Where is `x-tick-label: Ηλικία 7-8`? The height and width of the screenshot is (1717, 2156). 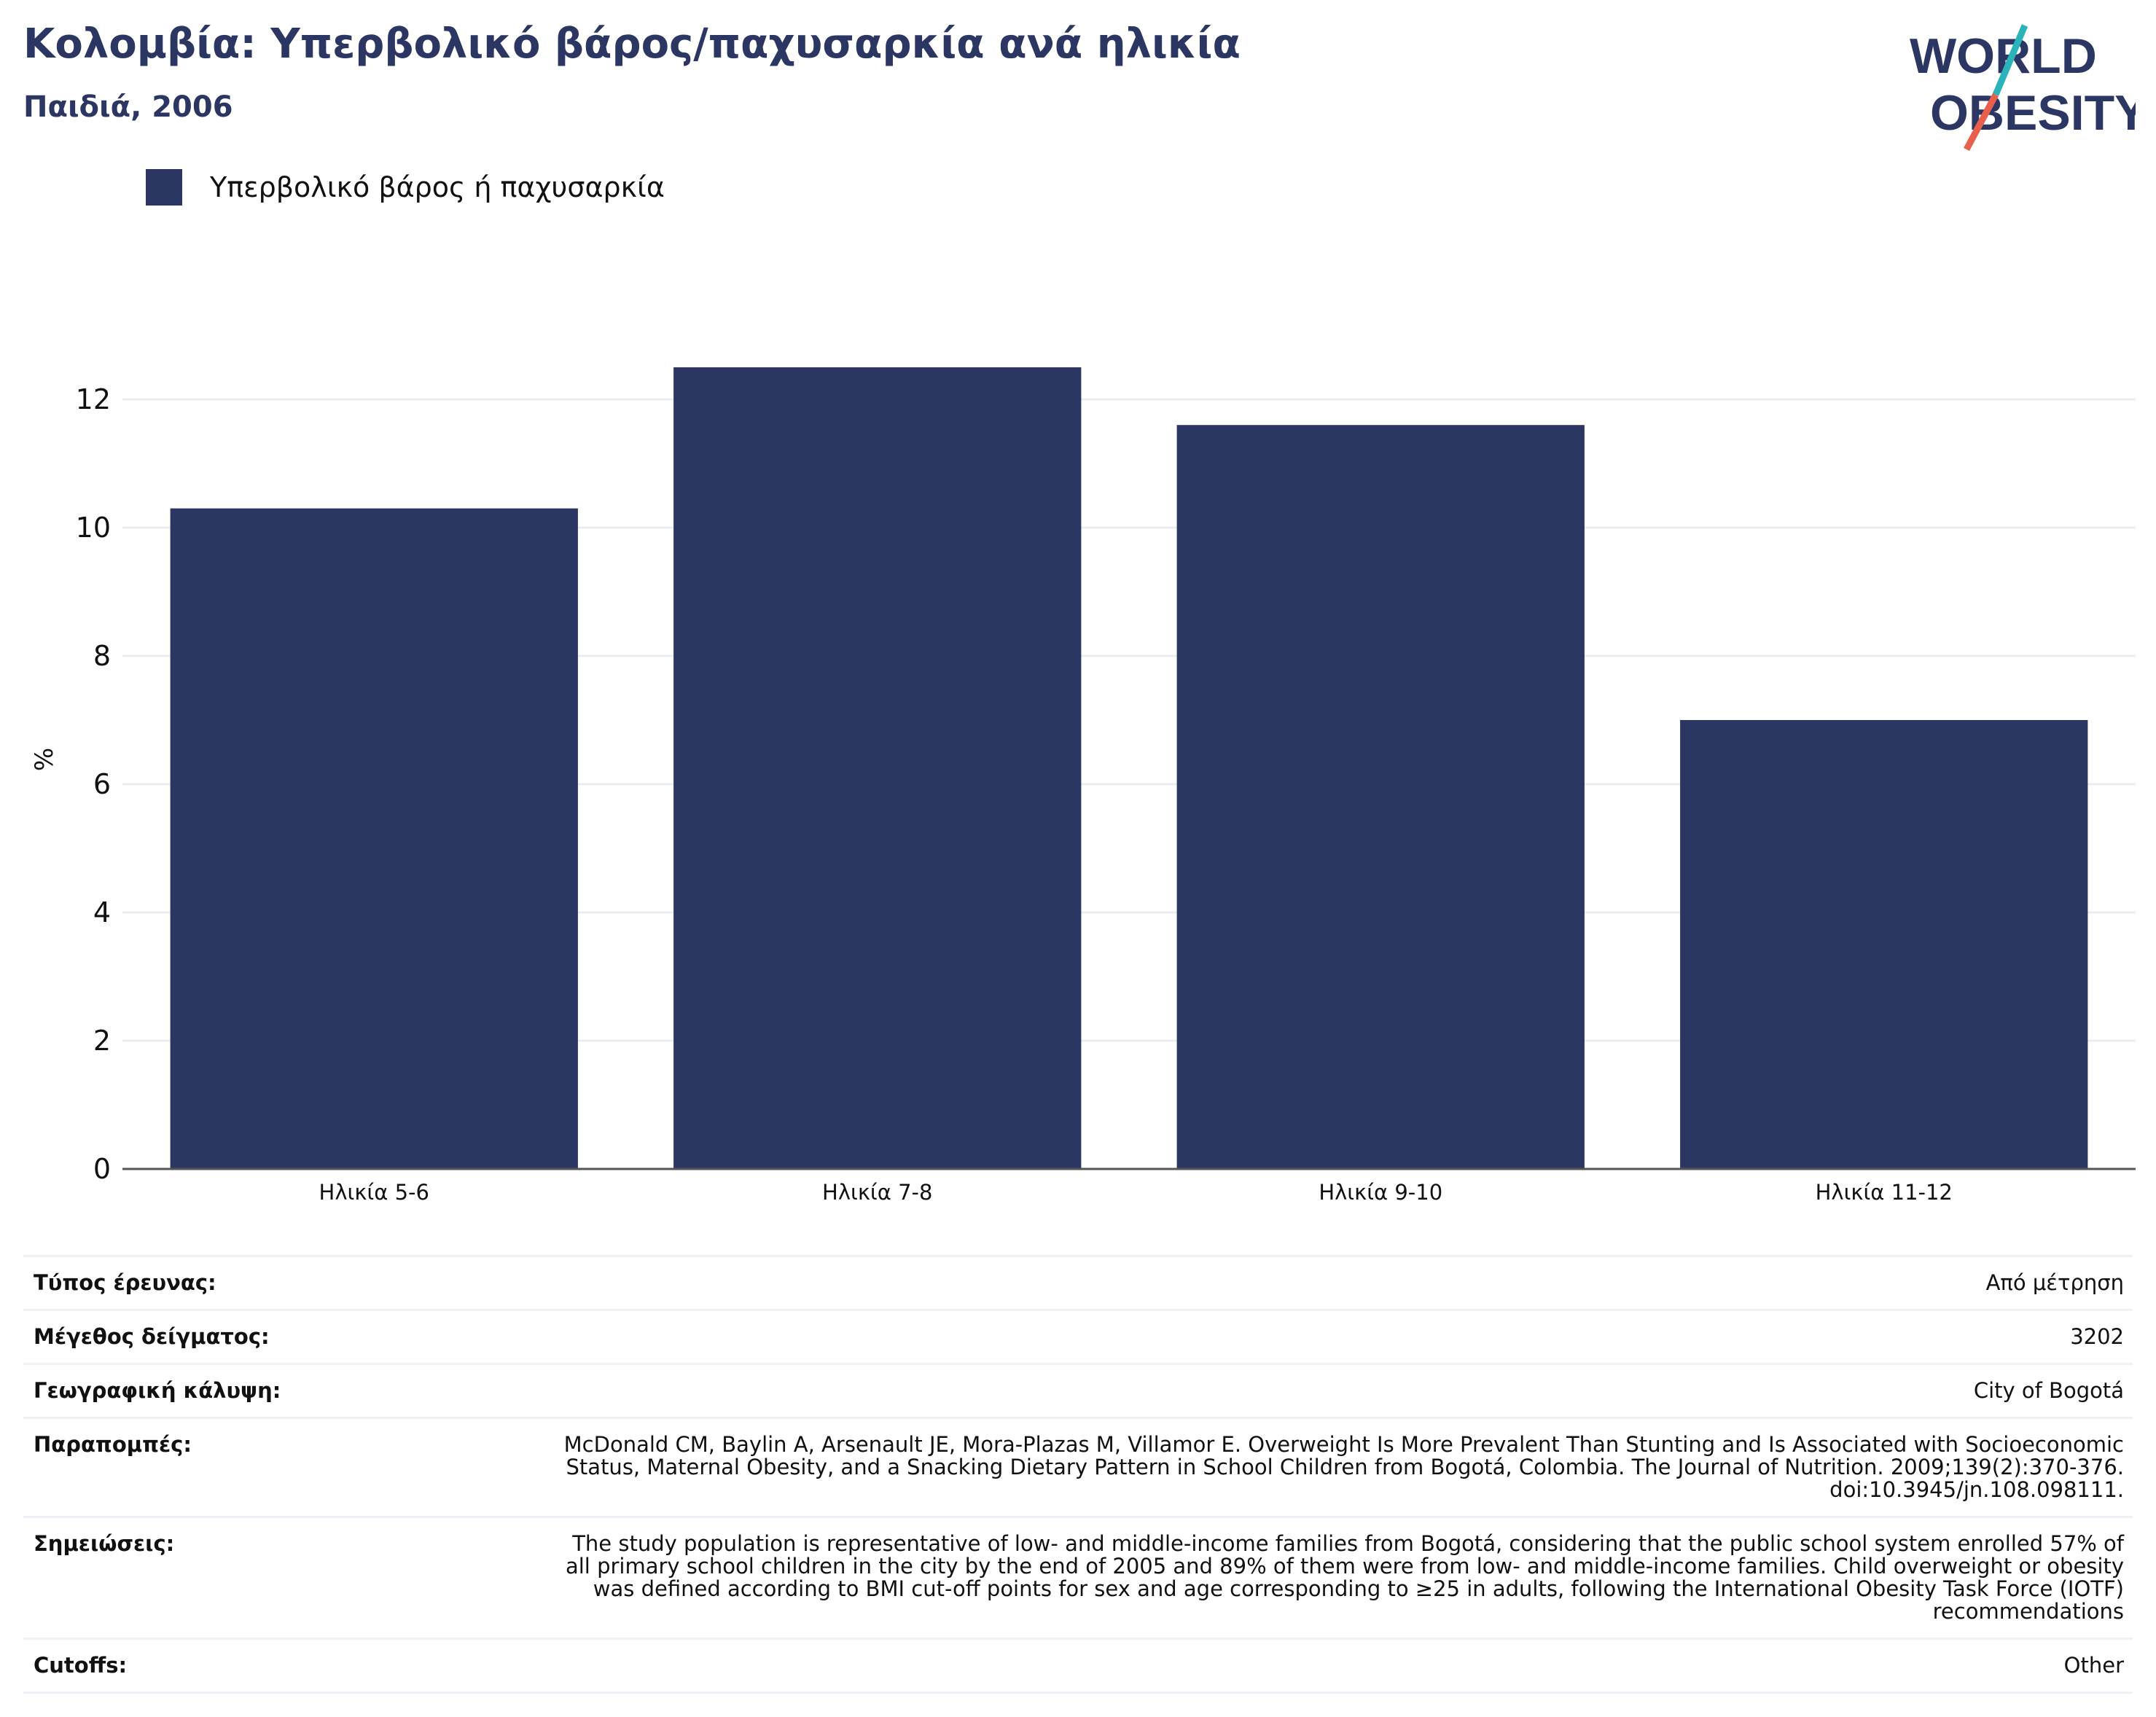
x-tick-label: Ηλικία 7-8 is located at coordinates (877, 1192).